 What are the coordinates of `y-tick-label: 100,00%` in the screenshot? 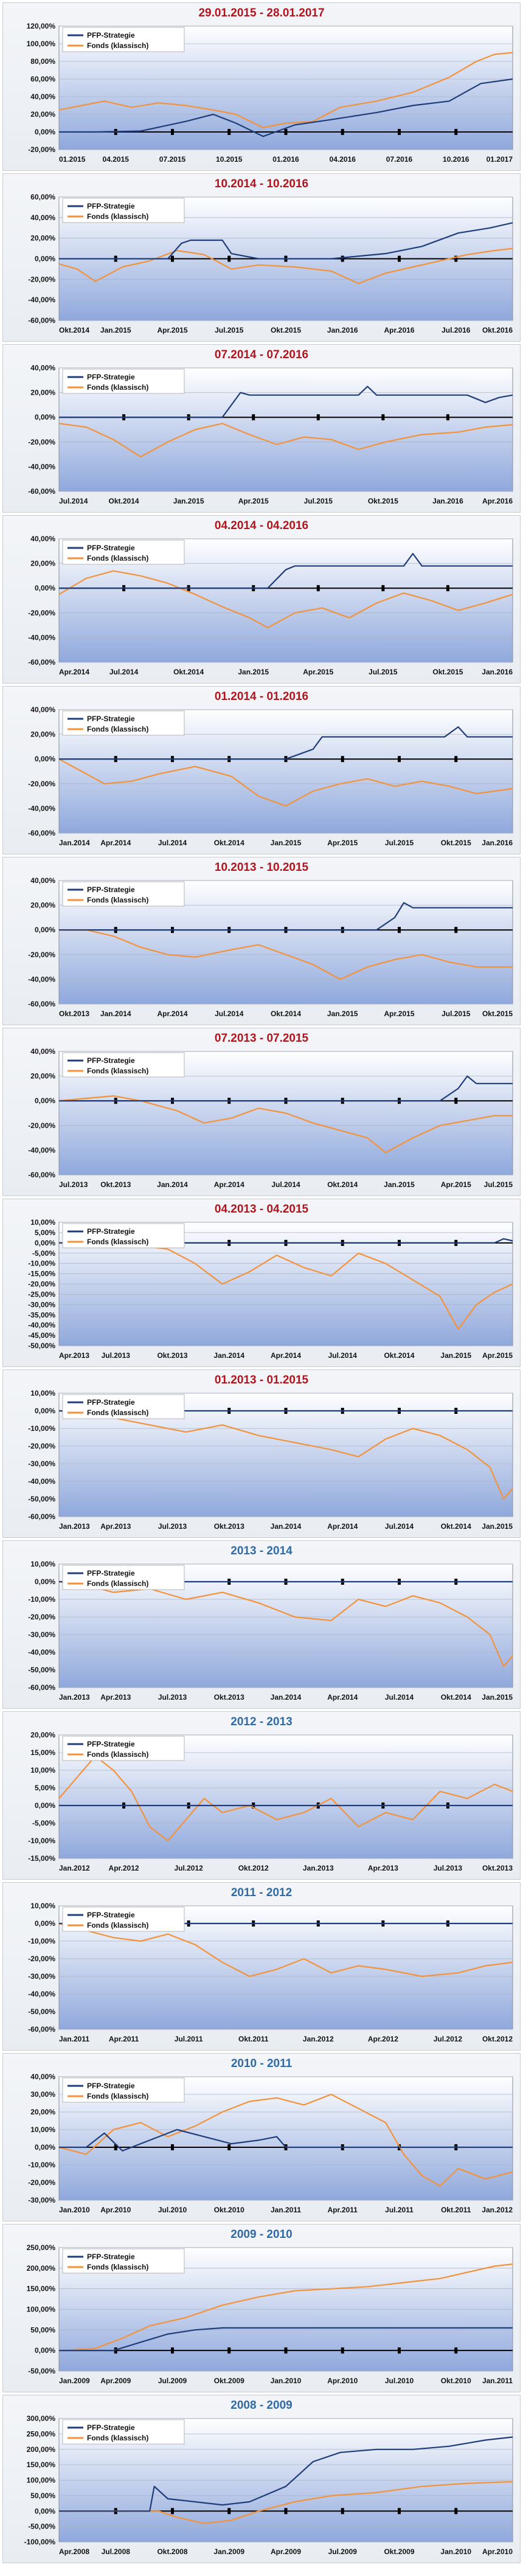 It's located at (41, 2480).